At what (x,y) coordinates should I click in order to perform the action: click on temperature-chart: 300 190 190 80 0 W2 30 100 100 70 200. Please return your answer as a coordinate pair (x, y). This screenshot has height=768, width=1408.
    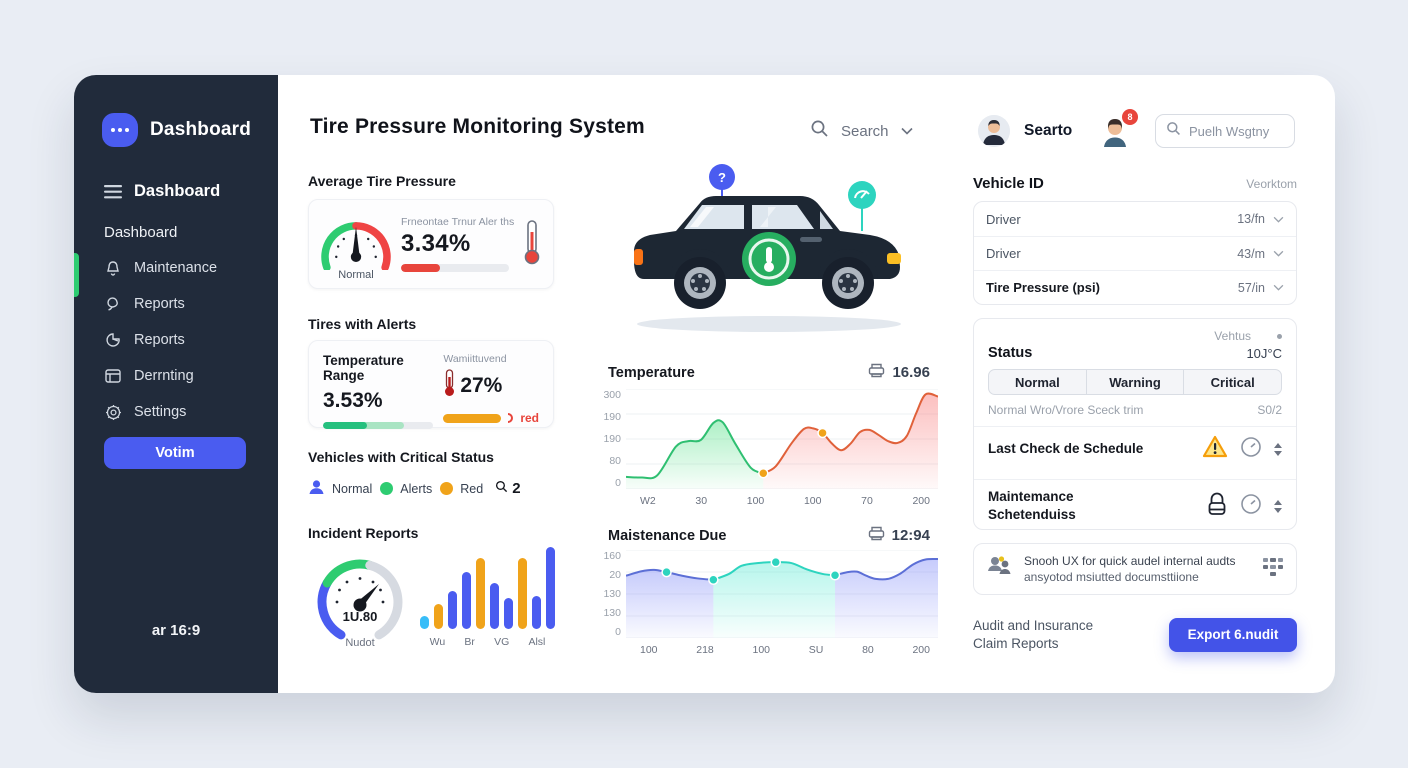
    Looking at the image, I should click on (769, 447).